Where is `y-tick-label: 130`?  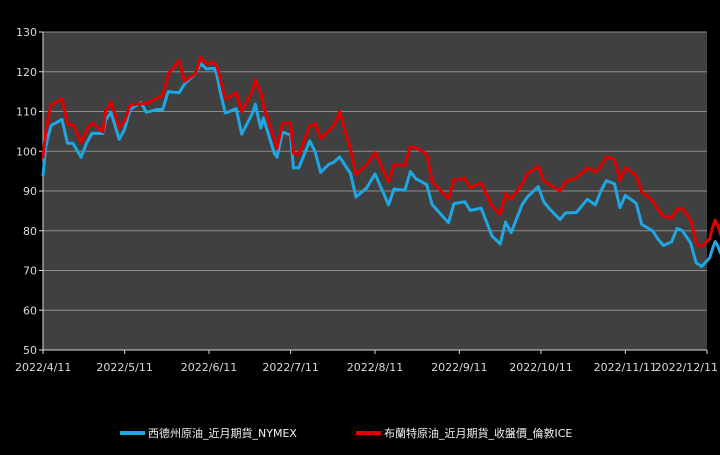 y-tick-label: 130 is located at coordinates (26, 32).